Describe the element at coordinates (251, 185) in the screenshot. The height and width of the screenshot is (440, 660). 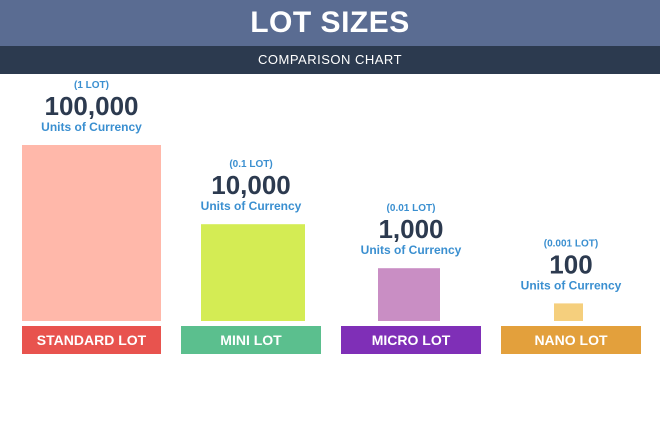
I see `data-label: 10,000` at that location.